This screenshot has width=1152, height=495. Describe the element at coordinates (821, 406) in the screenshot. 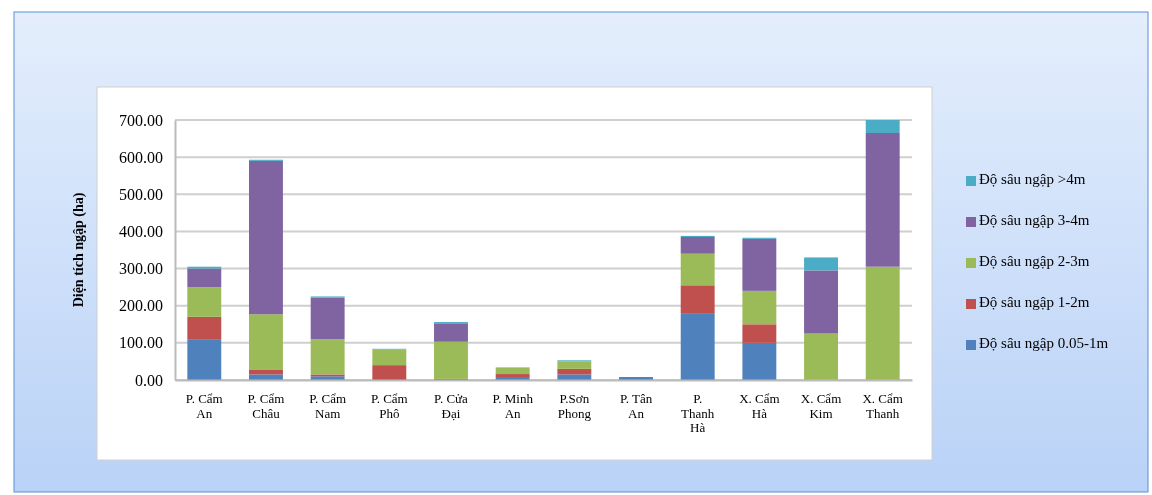

I see `x-tick-label: X. Cẩm Kim` at that location.